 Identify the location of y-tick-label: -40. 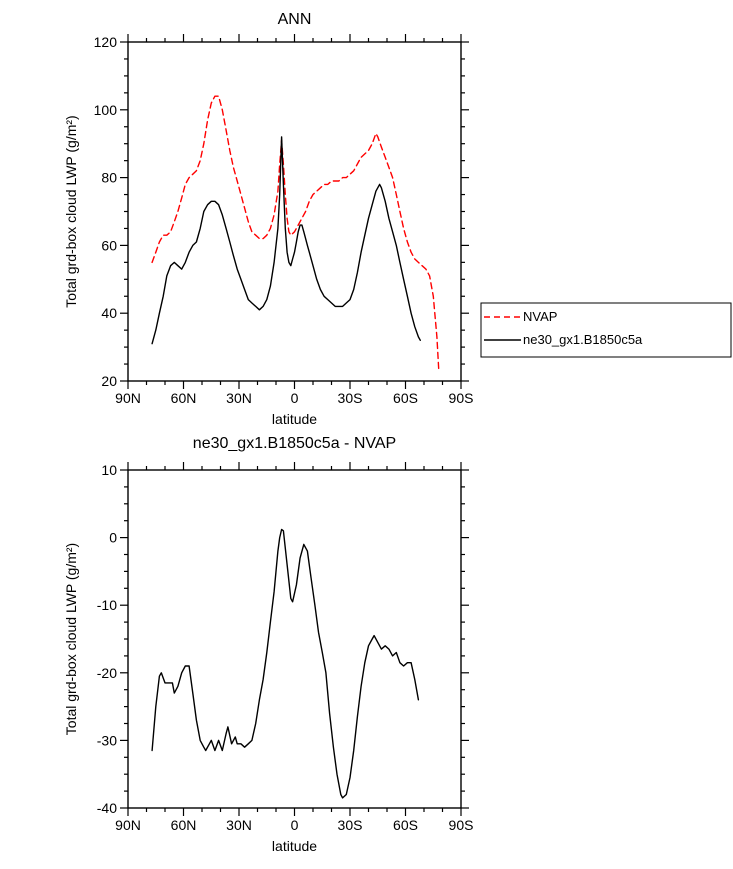
(107, 808).